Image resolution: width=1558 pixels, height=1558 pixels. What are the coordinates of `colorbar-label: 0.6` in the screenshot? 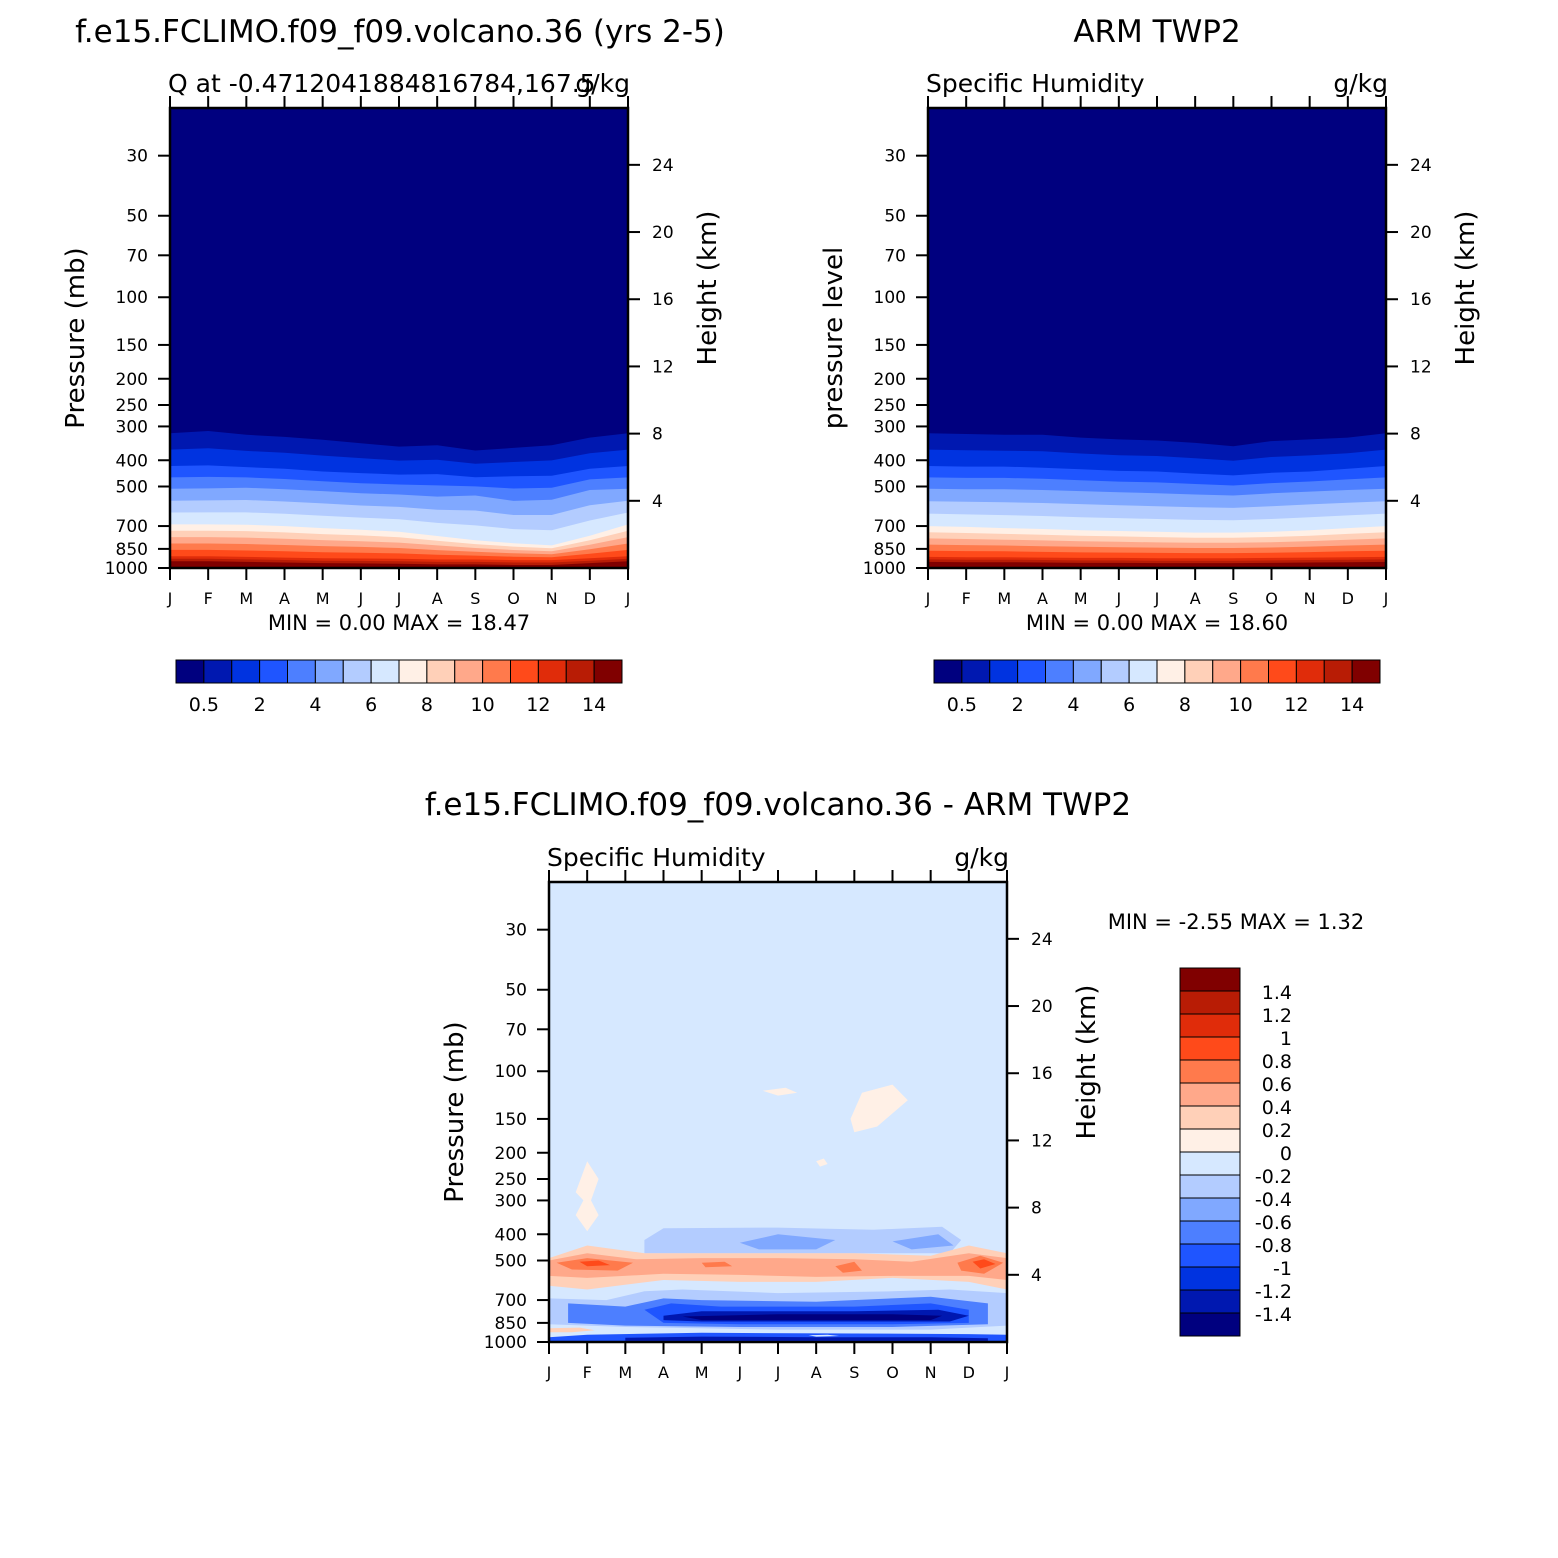 It's located at (1277, 1085).